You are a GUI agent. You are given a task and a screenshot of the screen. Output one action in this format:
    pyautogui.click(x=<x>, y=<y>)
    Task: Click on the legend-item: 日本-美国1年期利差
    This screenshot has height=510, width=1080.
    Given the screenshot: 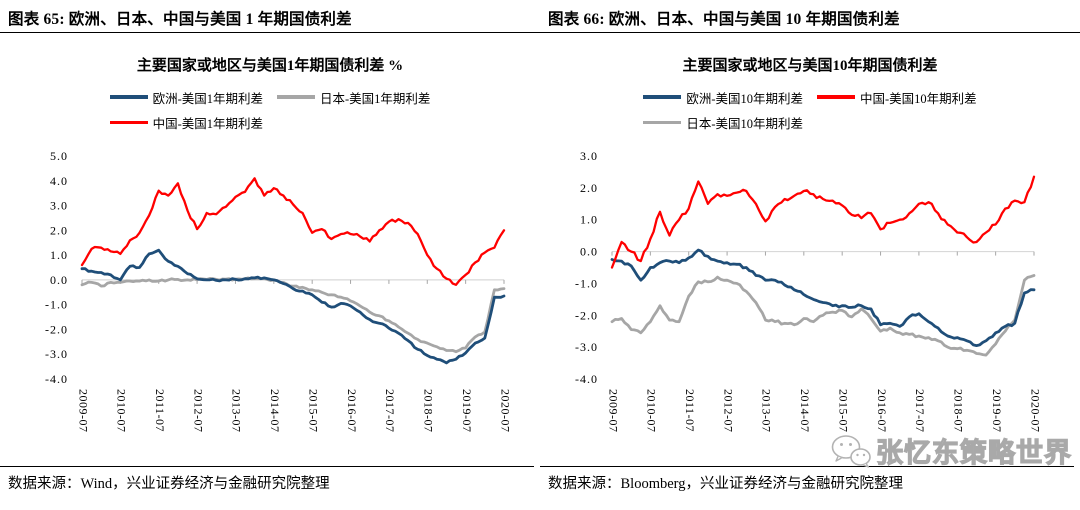 What is the action you would take?
    pyautogui.click(x=353, y=97)
    